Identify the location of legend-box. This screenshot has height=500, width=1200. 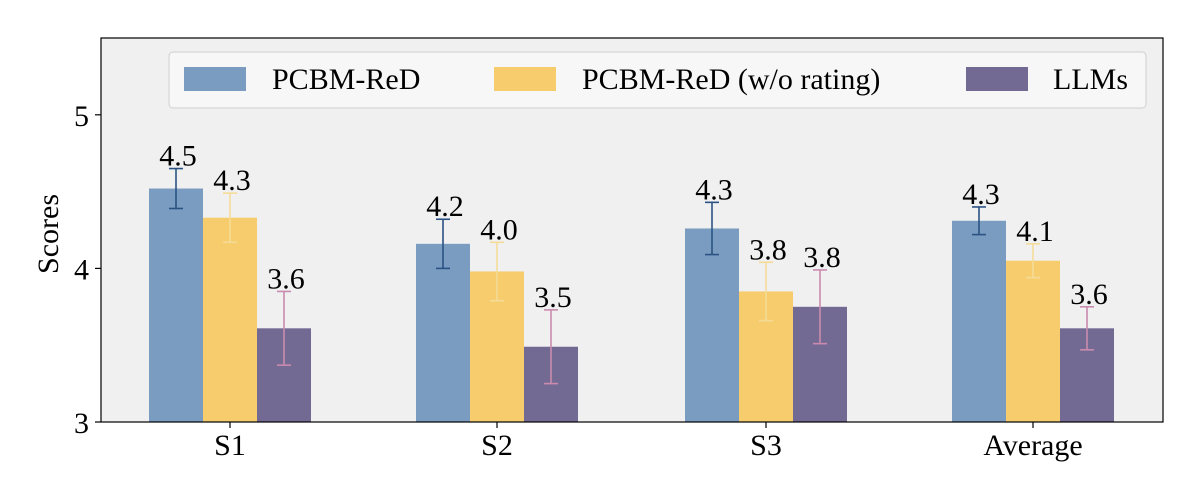
(657, 80).